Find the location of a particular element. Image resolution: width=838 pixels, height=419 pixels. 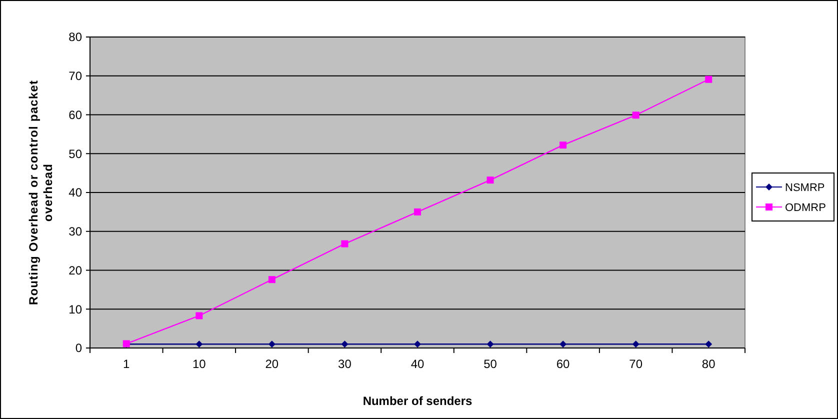

x-tick-label: 1 is located at coordinates (126, 364).